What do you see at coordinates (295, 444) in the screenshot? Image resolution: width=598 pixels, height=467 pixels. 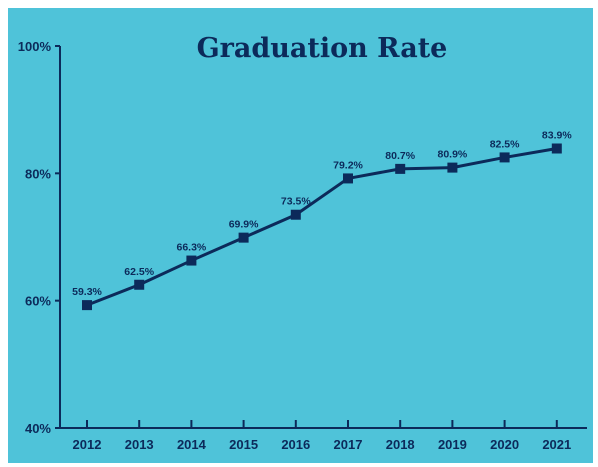 I see `x-tick-label: 2016` at bounding box center [295, 444].